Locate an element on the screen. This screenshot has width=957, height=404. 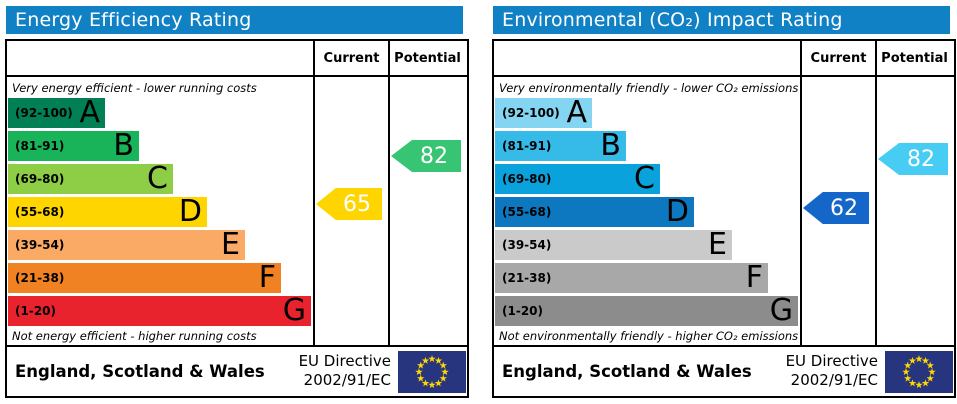
panel-title: Environmental (CO₂) Impact Rating is located at coordinates (721, 20).